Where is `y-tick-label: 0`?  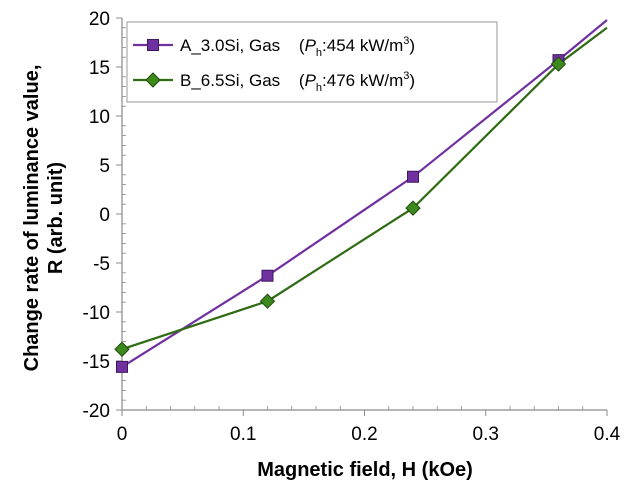
y-tick-label: 0 is located at coordinates (104, 215).